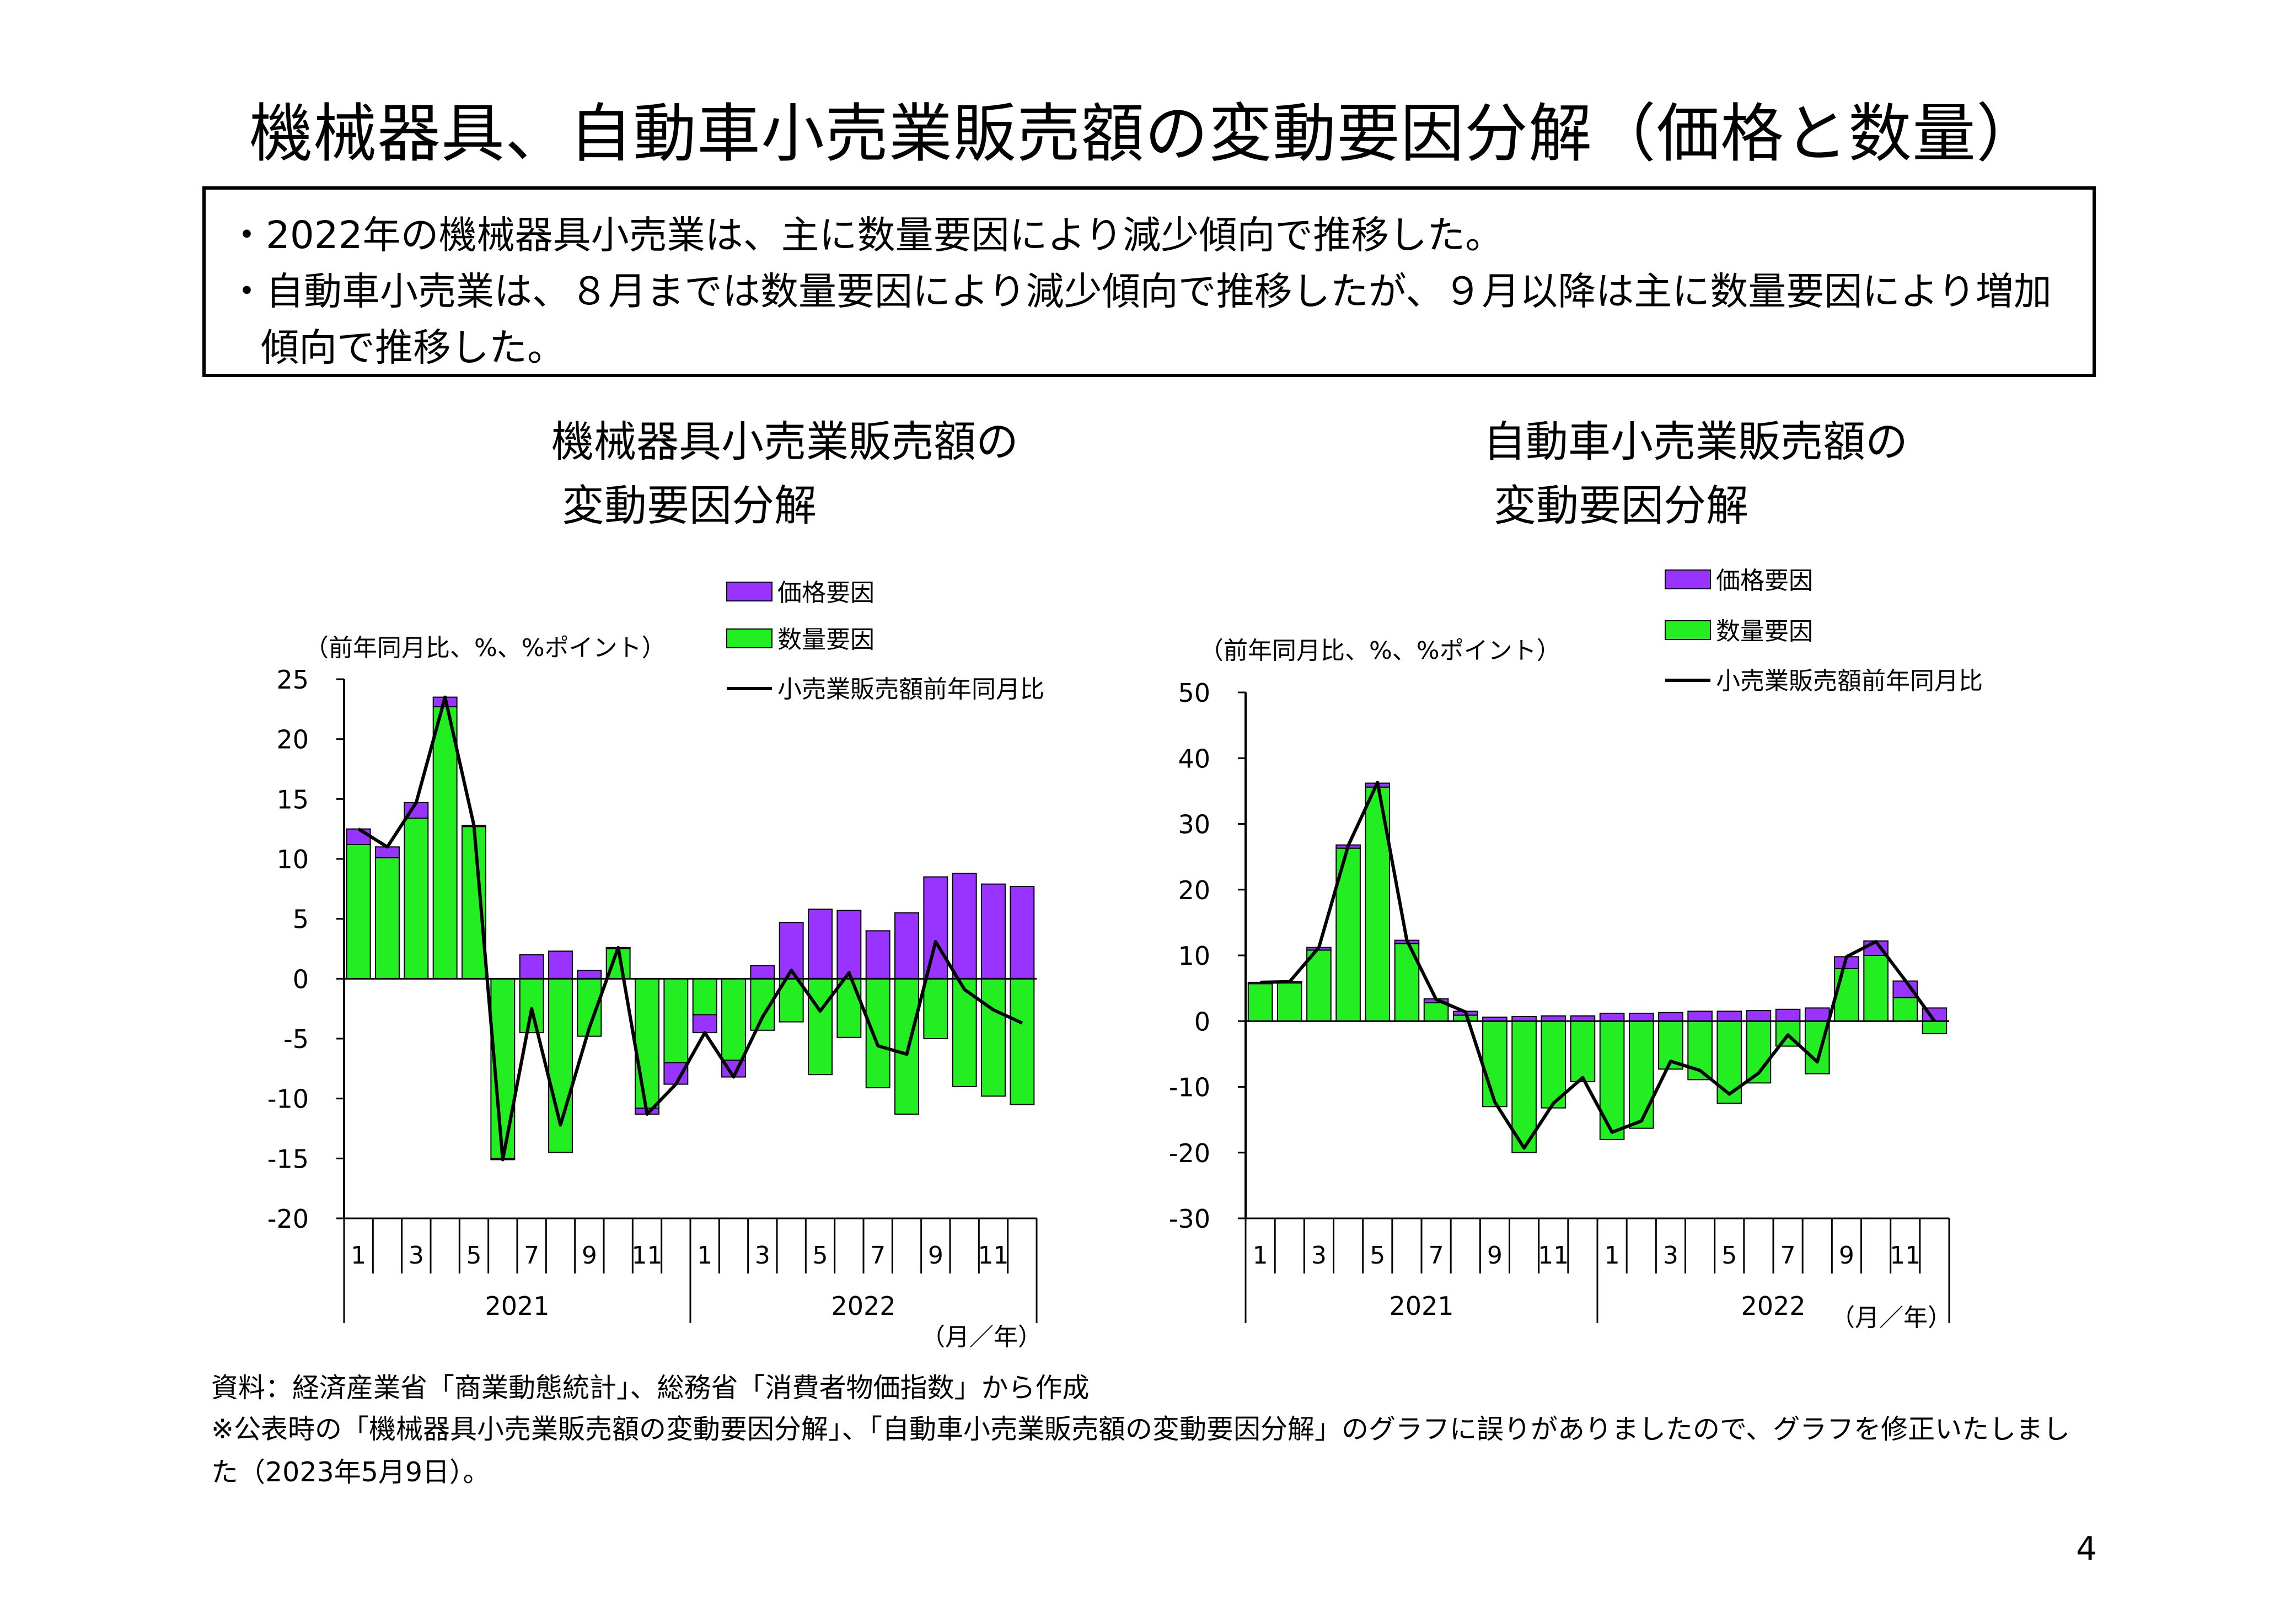  I want to click on y-tick-label: -20, so click(288, 1219).